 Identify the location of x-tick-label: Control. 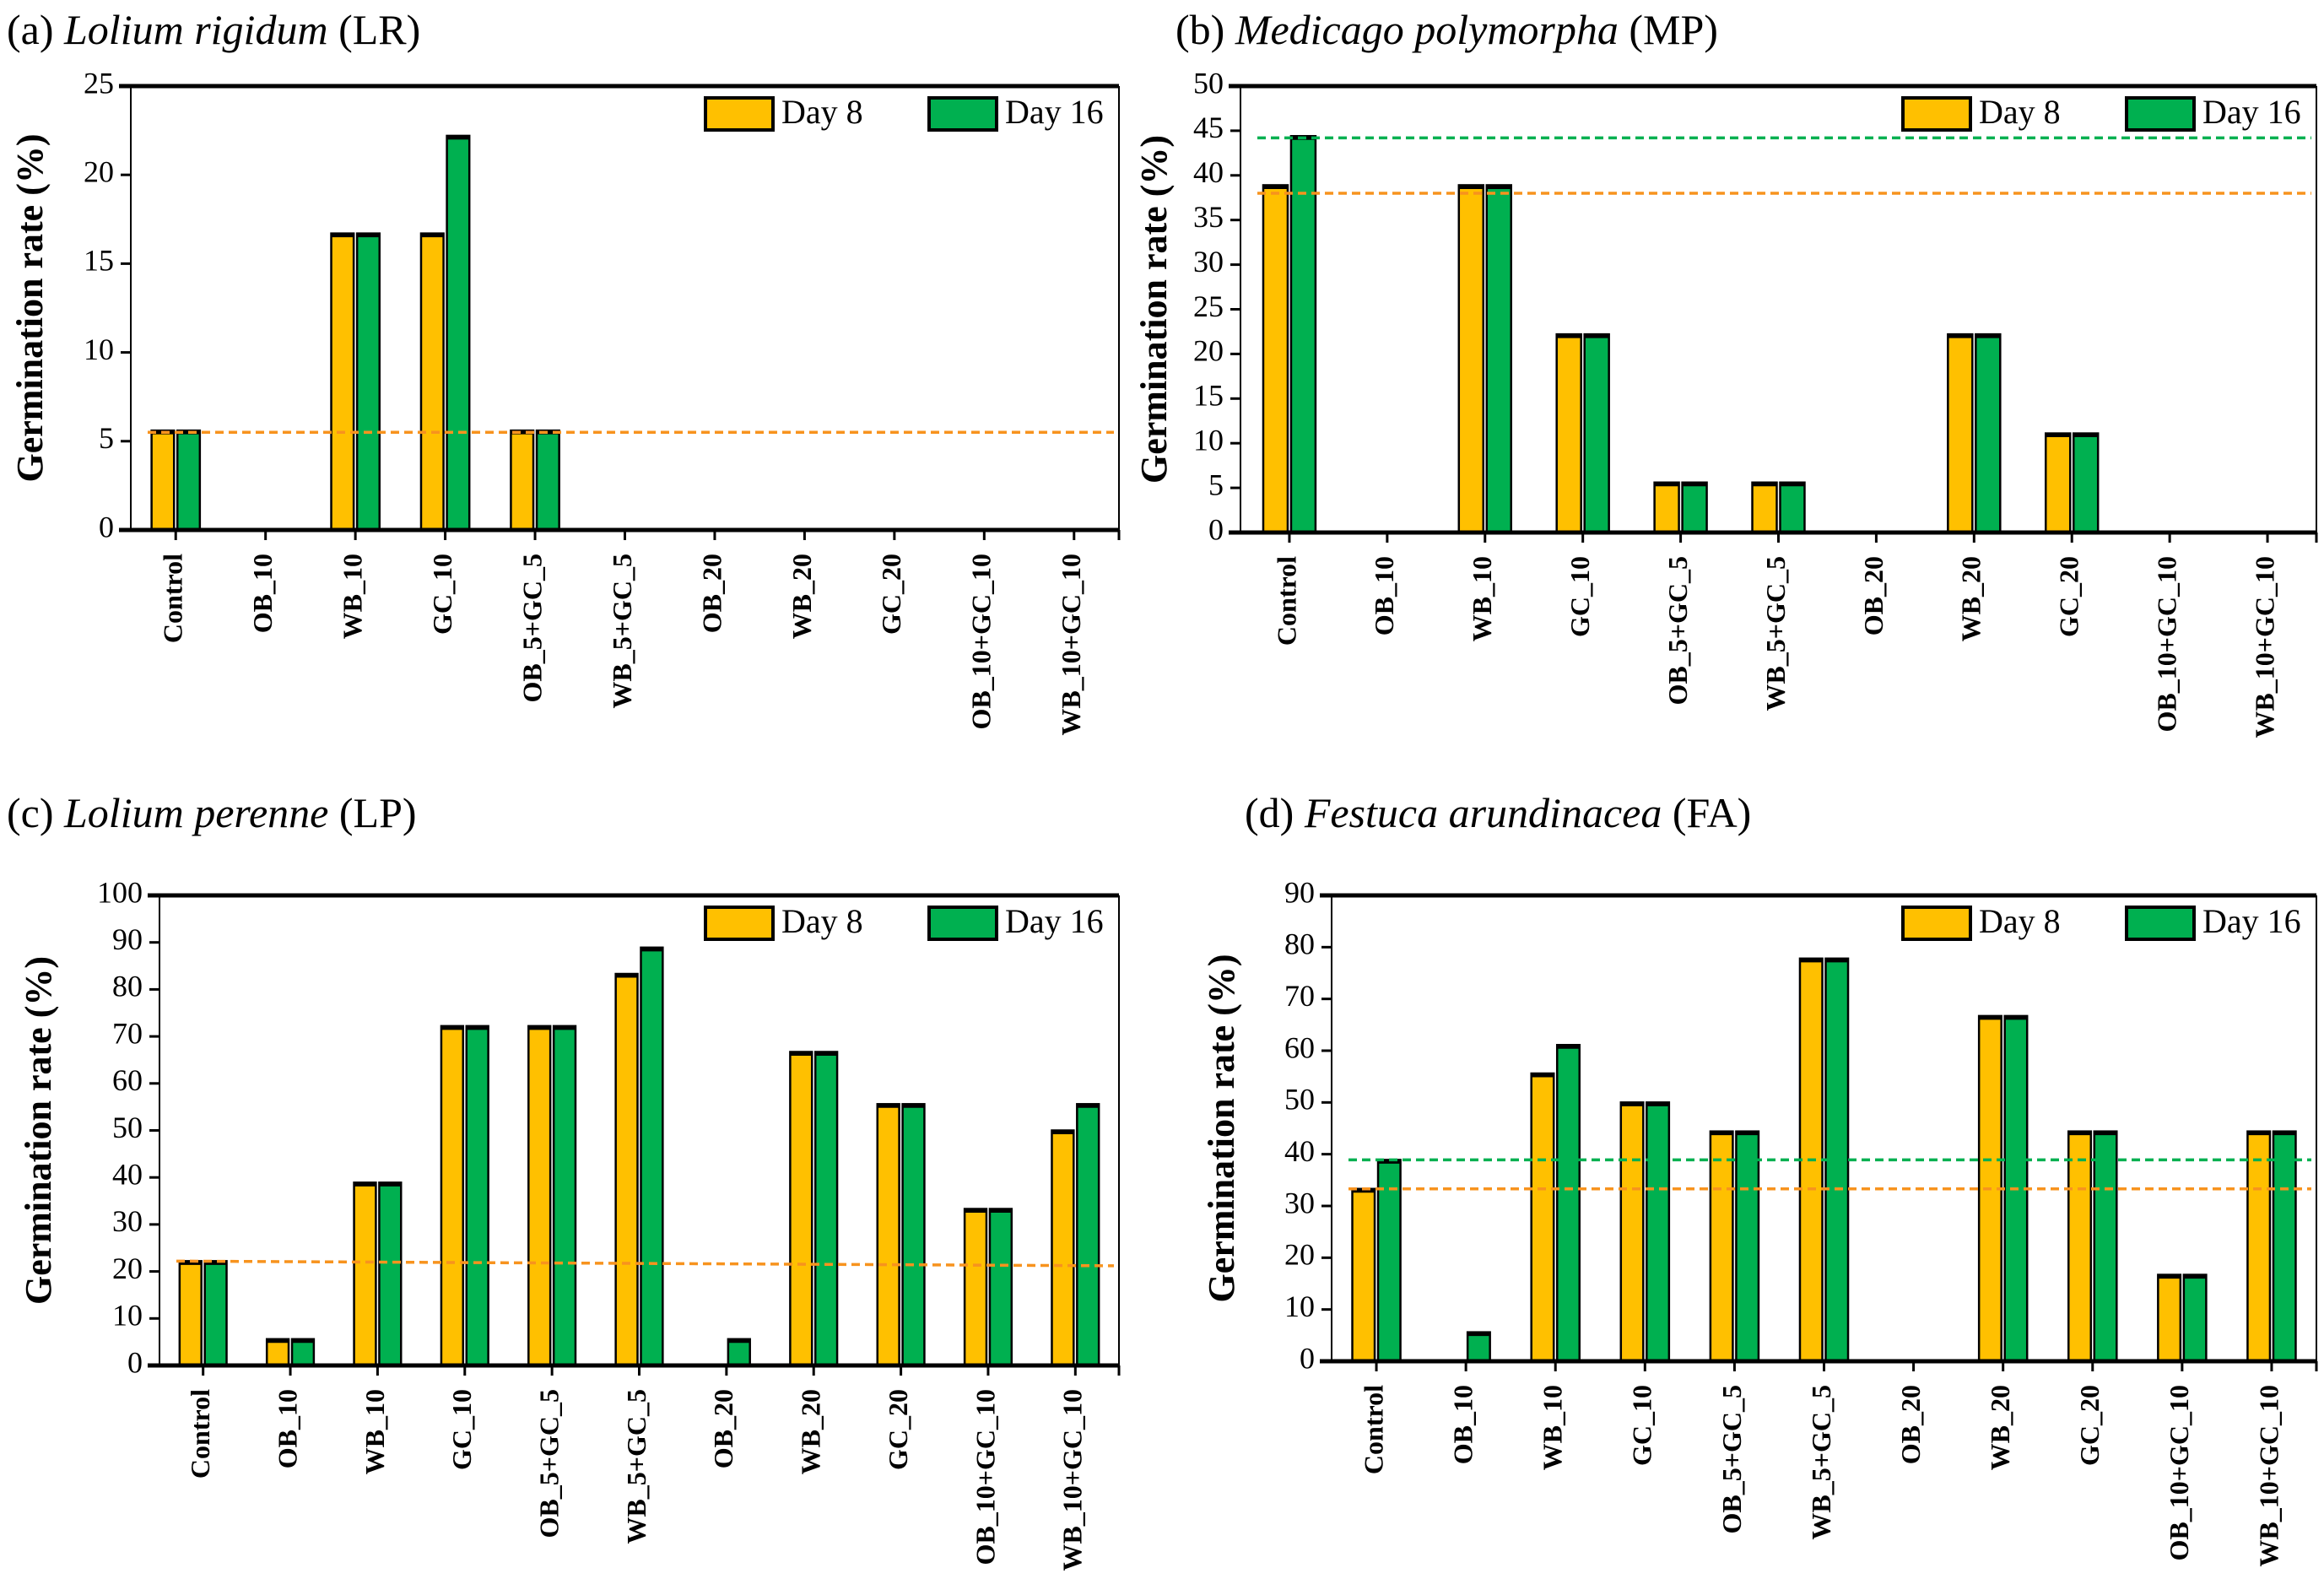
(200, 1434).